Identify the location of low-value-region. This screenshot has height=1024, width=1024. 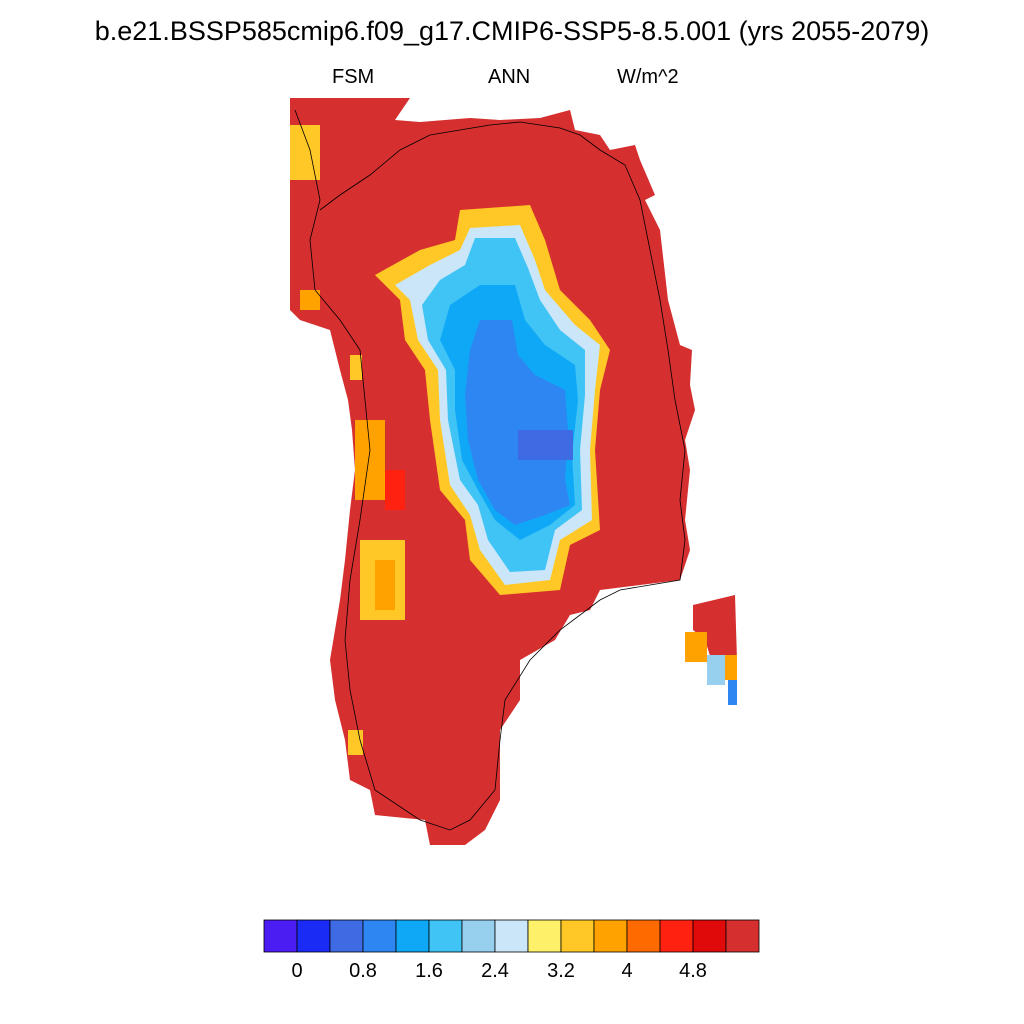
(517, 422).